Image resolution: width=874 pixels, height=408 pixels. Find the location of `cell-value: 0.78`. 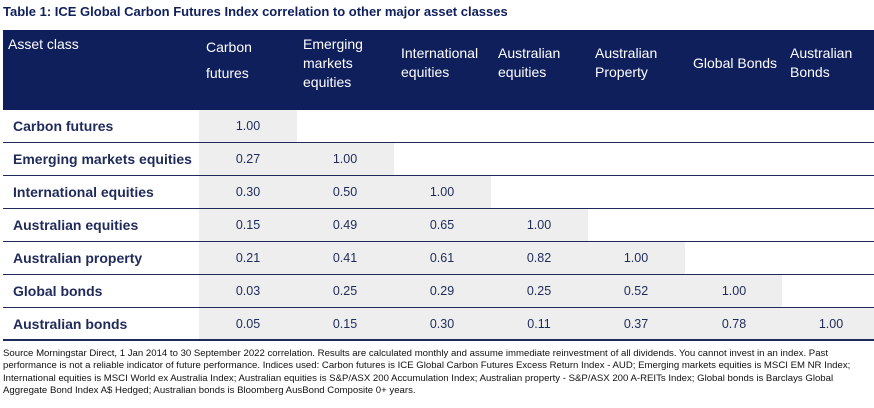

cell-value: 0.78 is located at coordinates (734, 324).